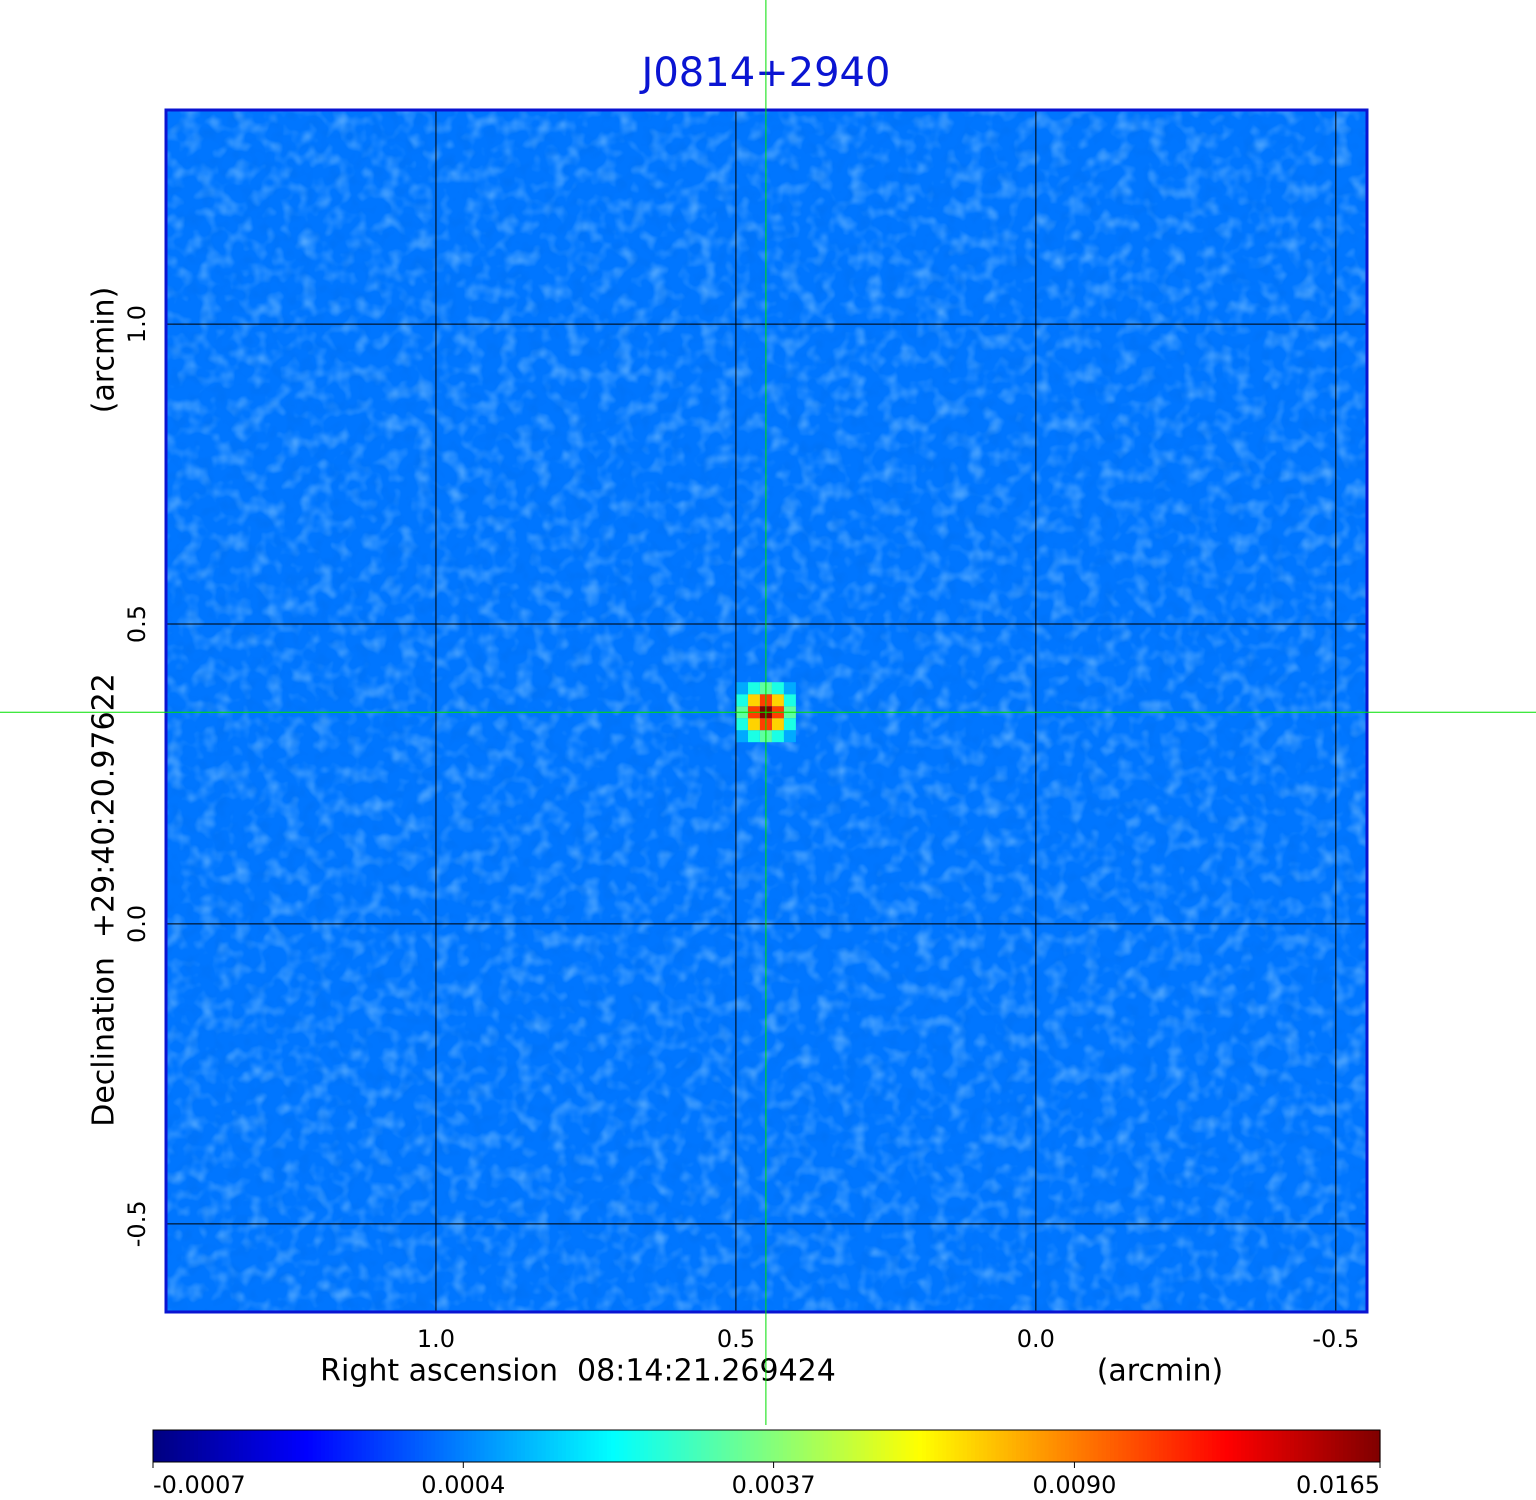 The image size is (1536, 1500). I want to click on x-tick-label: 1.0, so click(436, 1339).